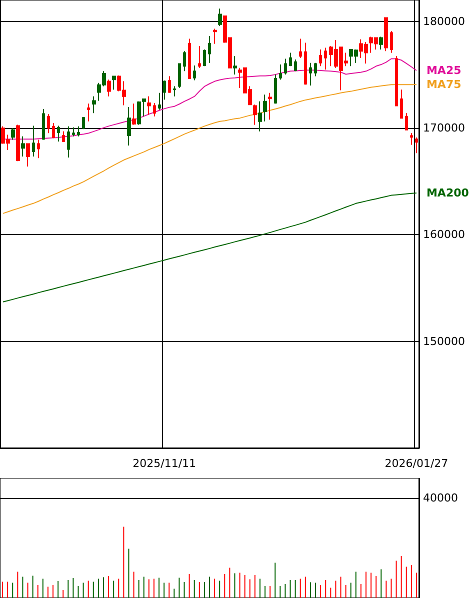  I want to click on y-tick-label: 40000, so click(440, 498).